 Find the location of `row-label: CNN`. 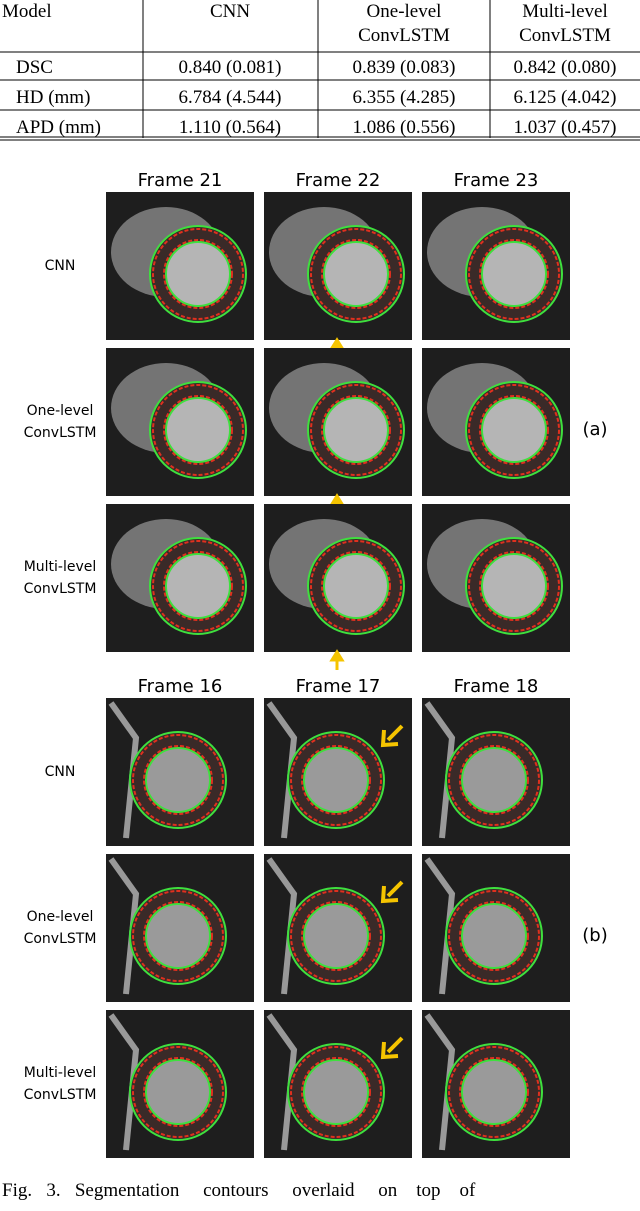

row-label: CNN is located at coordinates (60, 266).